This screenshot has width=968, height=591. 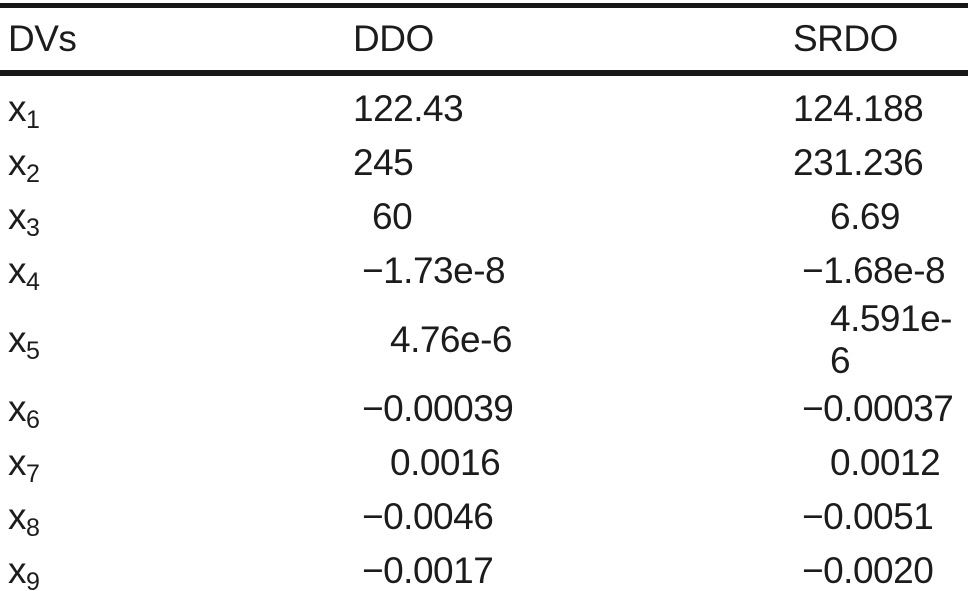 I want to click on cell-srdo-x2: 231.236, so click(x=880, y=163).